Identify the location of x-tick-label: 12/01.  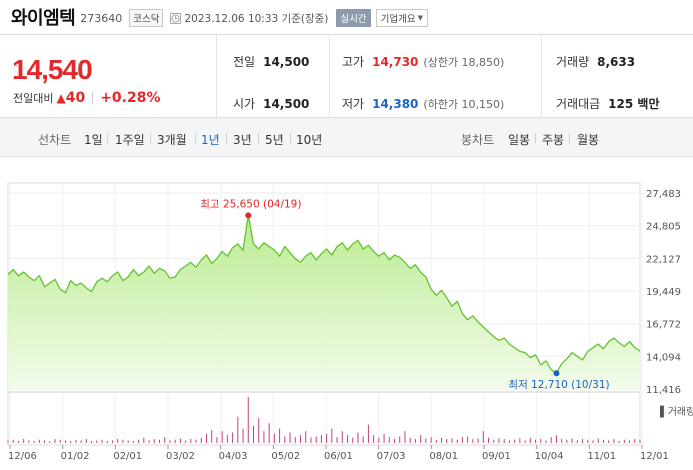
(654, 456).